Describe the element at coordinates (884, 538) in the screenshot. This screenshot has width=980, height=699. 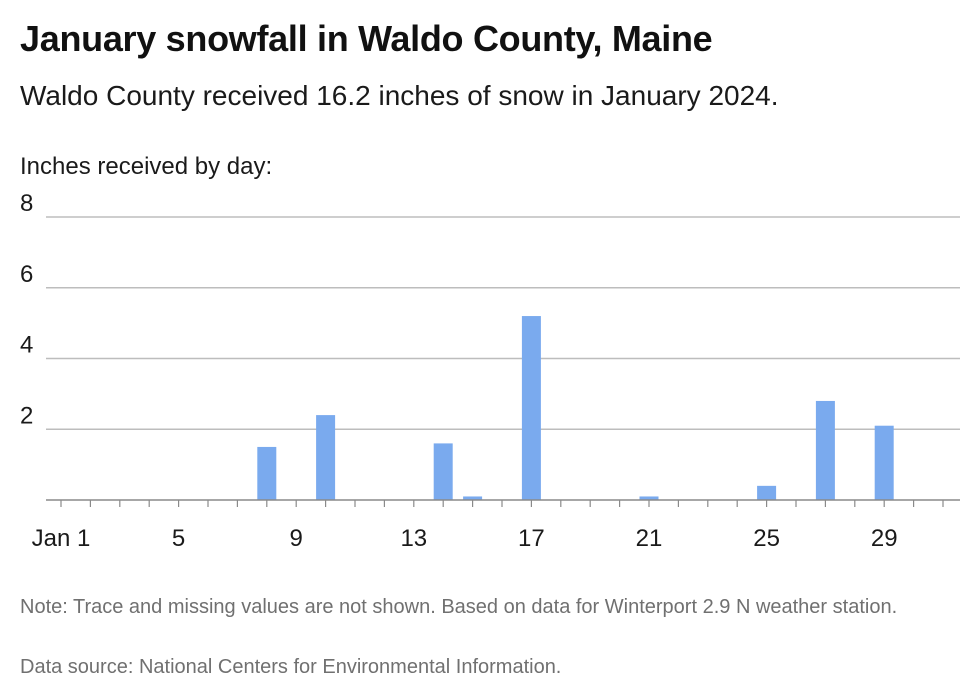
I see `x-tick-label: 29` at that location.